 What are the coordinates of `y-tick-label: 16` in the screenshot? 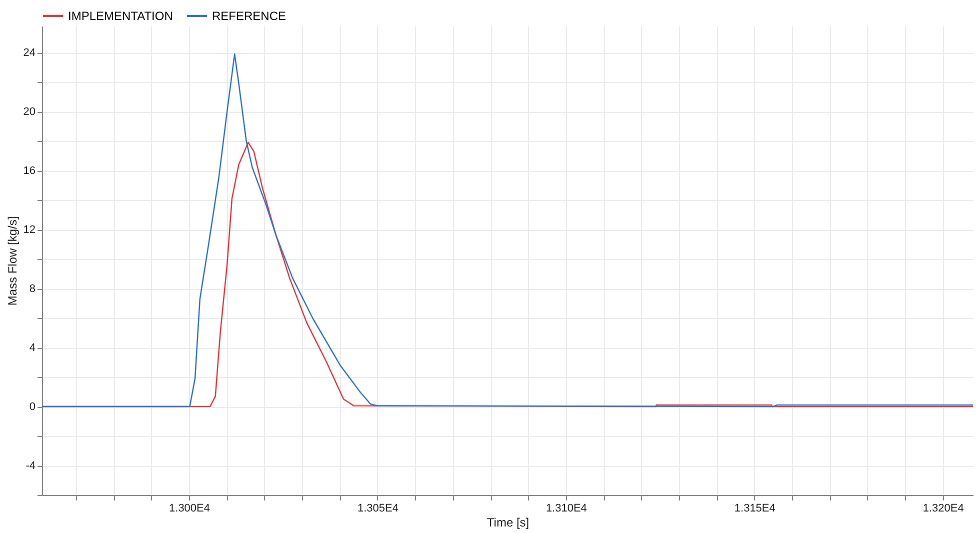 It's located at (29, 171).